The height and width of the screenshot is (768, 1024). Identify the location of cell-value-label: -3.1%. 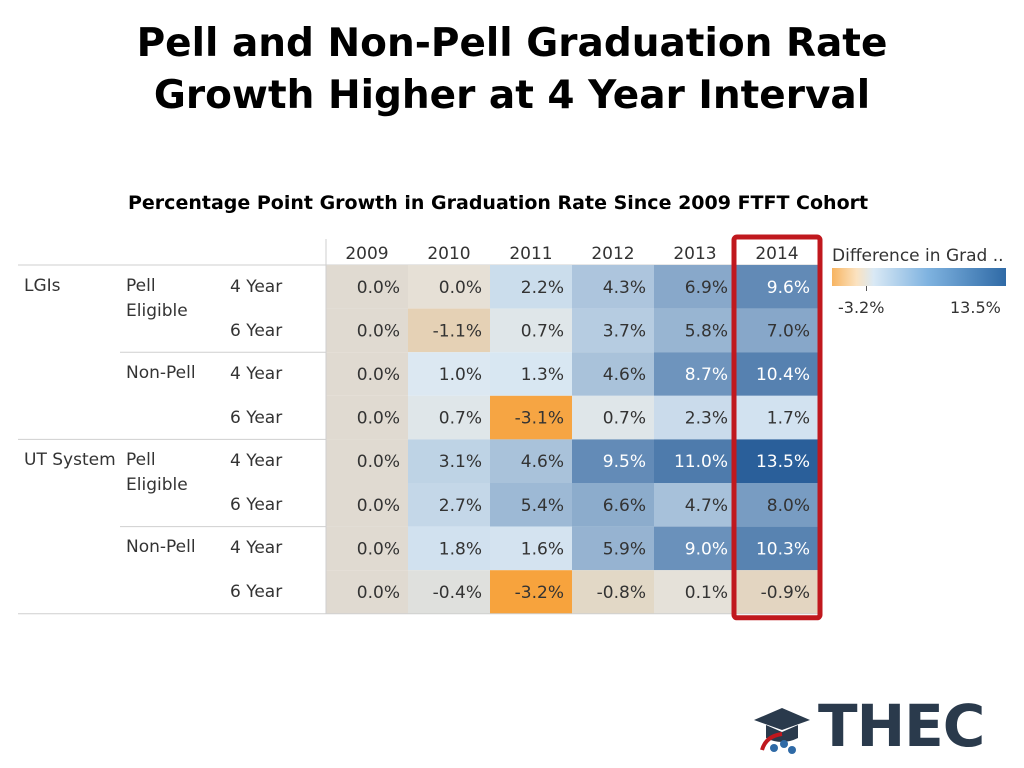
(539, 419).